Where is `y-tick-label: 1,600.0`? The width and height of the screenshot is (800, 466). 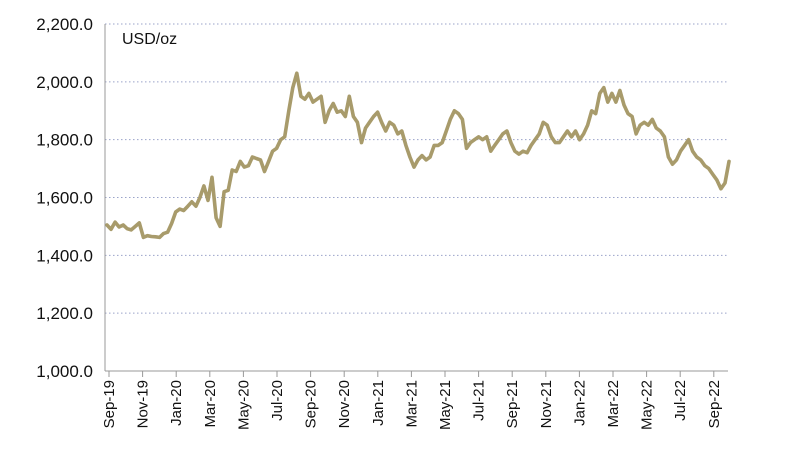 y-tick-label: 1,600.0 is located at coordinates (64, 198).